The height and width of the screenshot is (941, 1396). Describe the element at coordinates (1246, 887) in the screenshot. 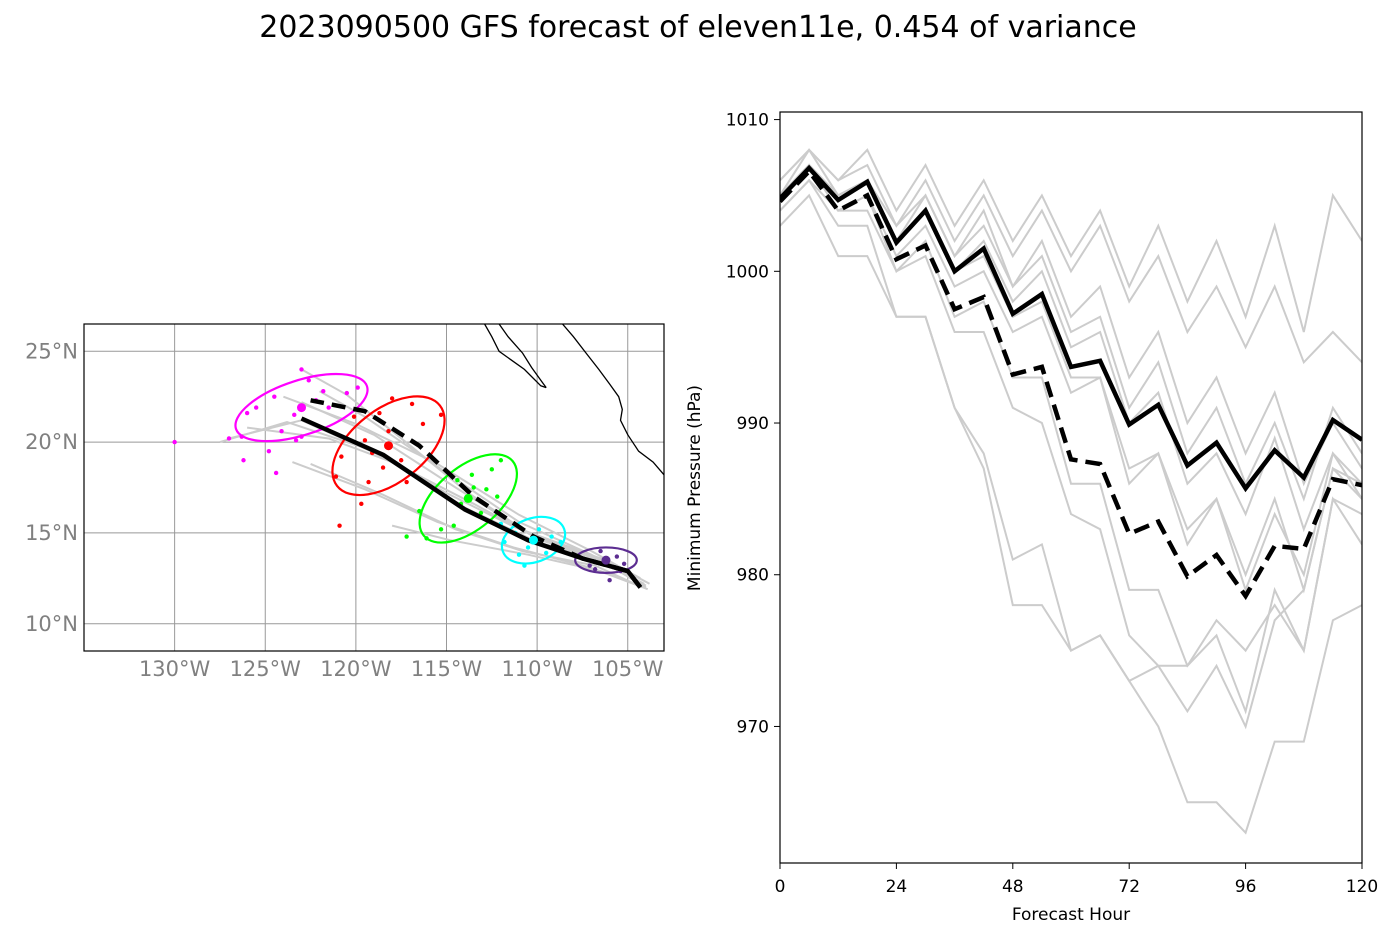

I see `pressure-xtick-label: 96` at that location.